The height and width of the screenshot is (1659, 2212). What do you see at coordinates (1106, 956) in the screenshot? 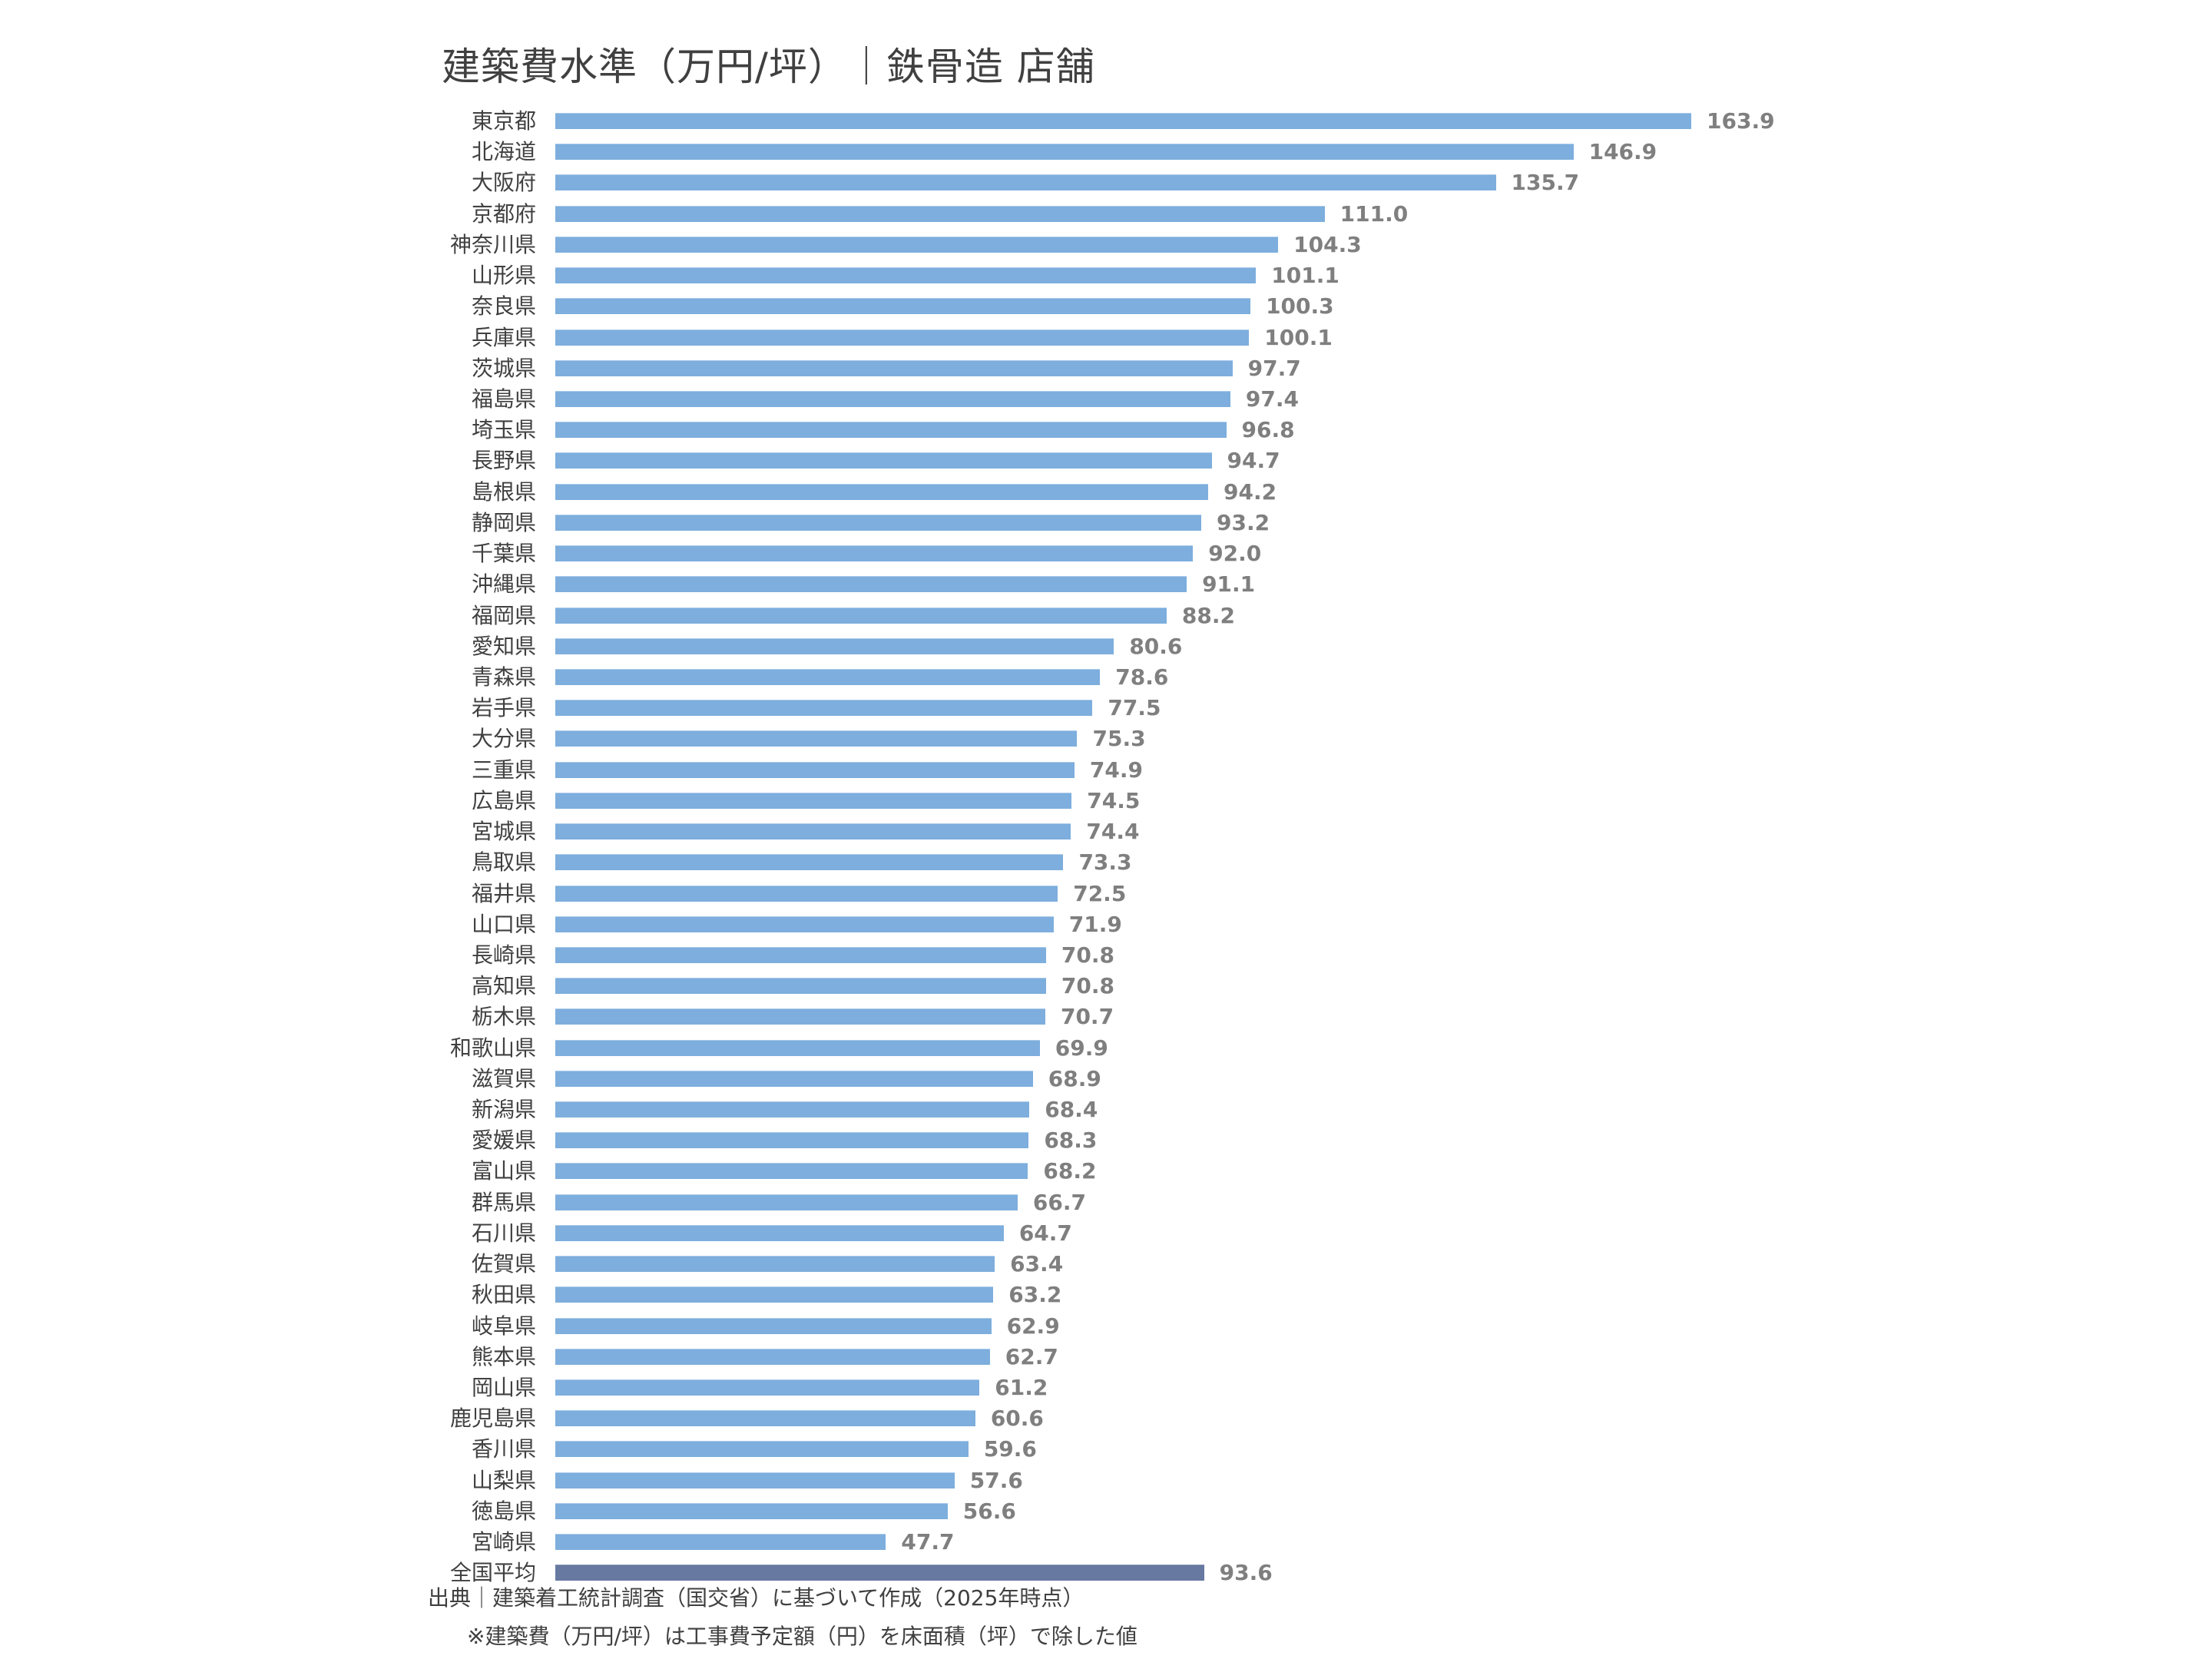
I see `bar-row: 長崎県 70.8` at bounding box center [1106, 956].